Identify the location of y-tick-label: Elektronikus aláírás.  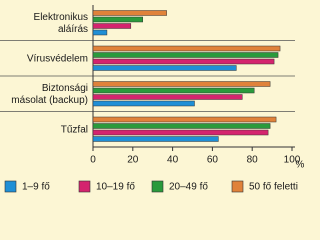
(61, 22).